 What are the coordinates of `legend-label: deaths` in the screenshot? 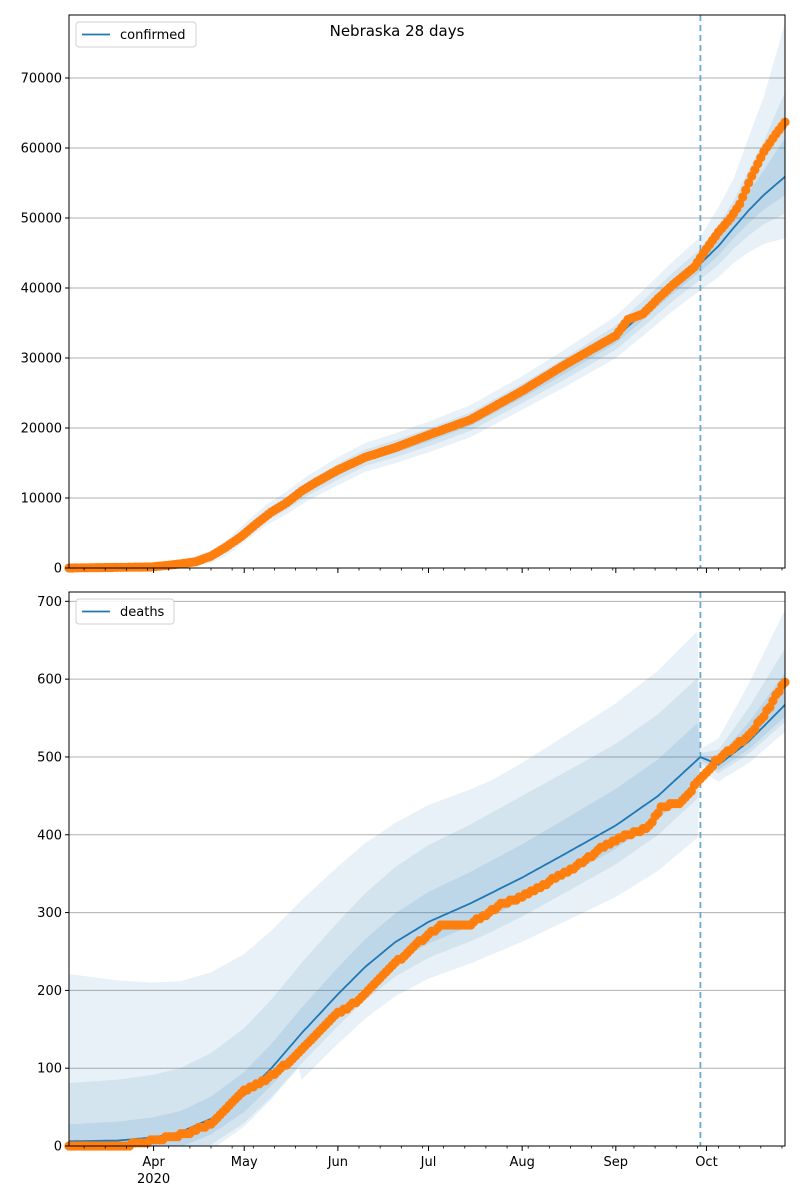 It's located at (142, 612).